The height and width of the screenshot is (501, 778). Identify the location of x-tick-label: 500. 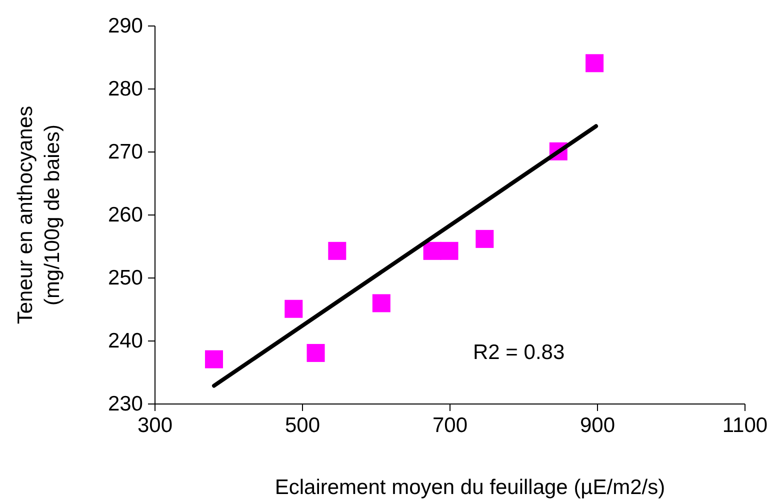
(302, 425).